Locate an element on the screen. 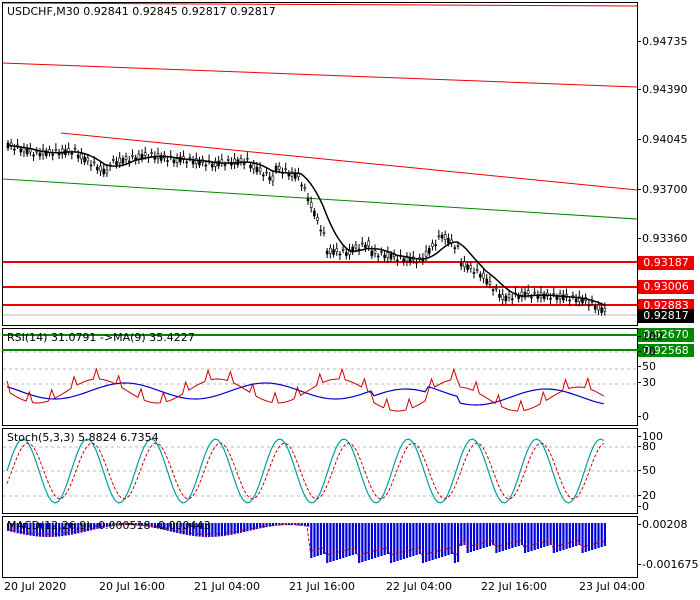 The width and height of the screenshot is (700, 600). macd-axis: 0.00208 -0.001675 is located at coordinates (668, 546).